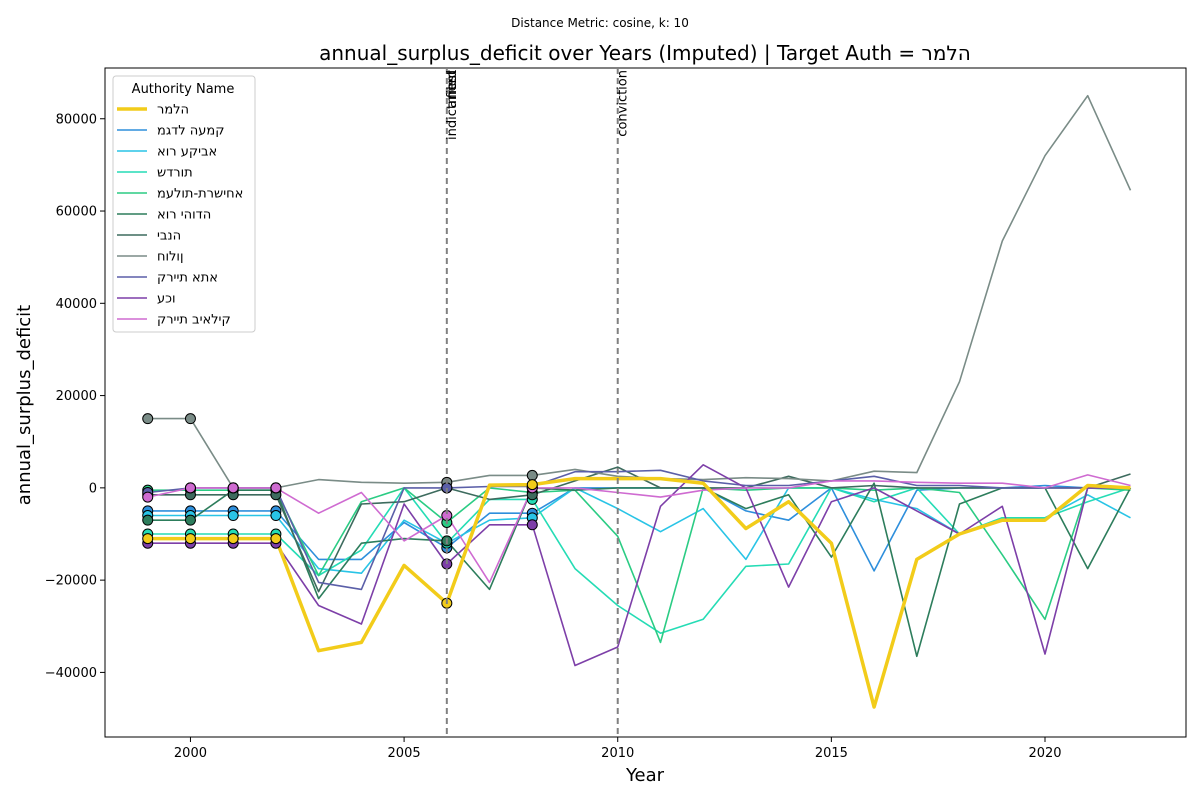 The image size is (1200, 800). I want to click on y-tick-label: −20000, so click(71, 581).